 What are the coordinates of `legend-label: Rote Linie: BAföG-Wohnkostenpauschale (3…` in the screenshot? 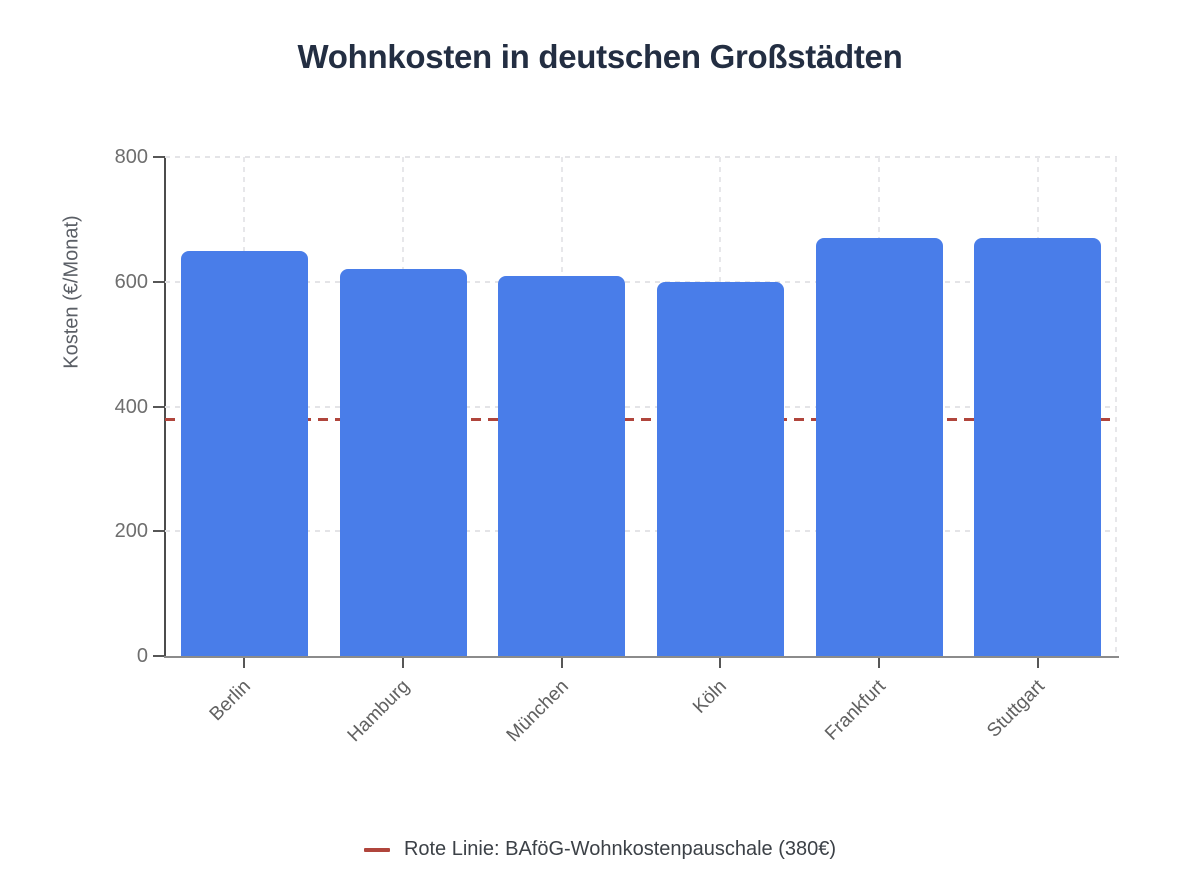 It's located at (620, 849).